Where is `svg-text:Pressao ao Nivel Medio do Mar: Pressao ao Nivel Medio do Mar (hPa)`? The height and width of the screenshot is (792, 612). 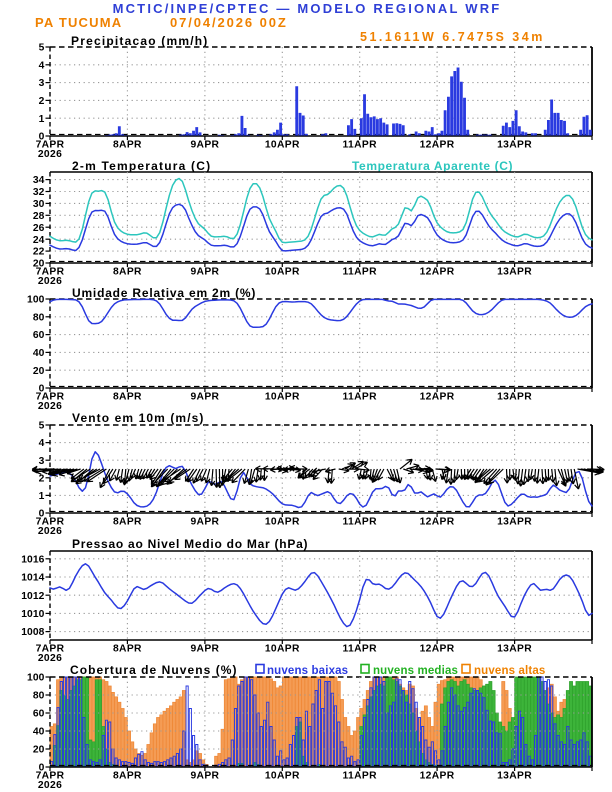 svg-text:Pressao ao Nivel Medio do Mar: Pressao ao Nivel Medio do Mar (hPa) is located at coordinates (190, 544).